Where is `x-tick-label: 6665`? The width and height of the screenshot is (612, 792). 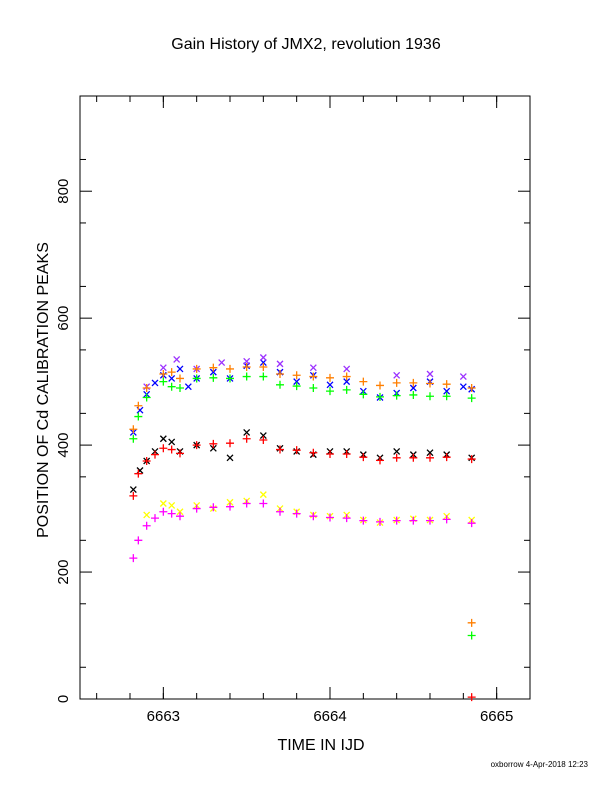
x-tick-label: 6665 is located at coordinates (496, 716).